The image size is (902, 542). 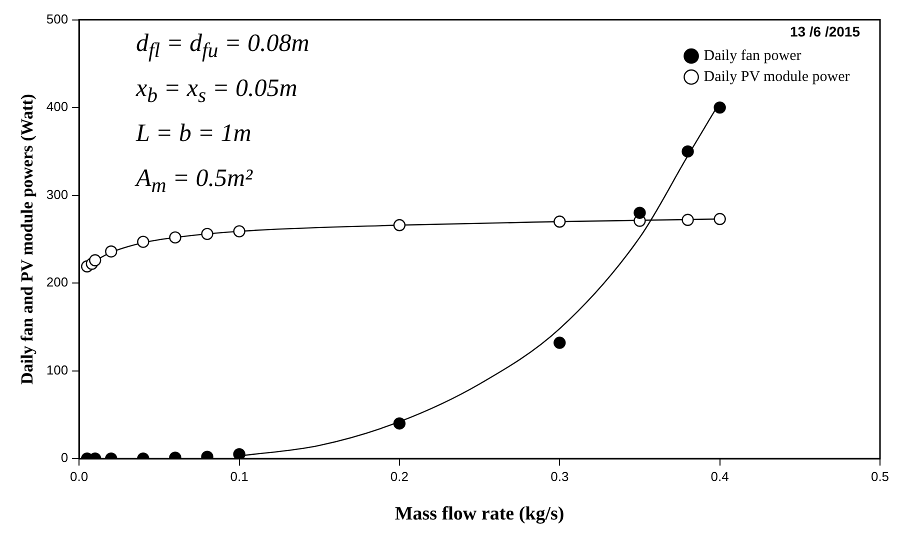 I want to click on x-tick-label: 0.2, so click(x=399, y=476).